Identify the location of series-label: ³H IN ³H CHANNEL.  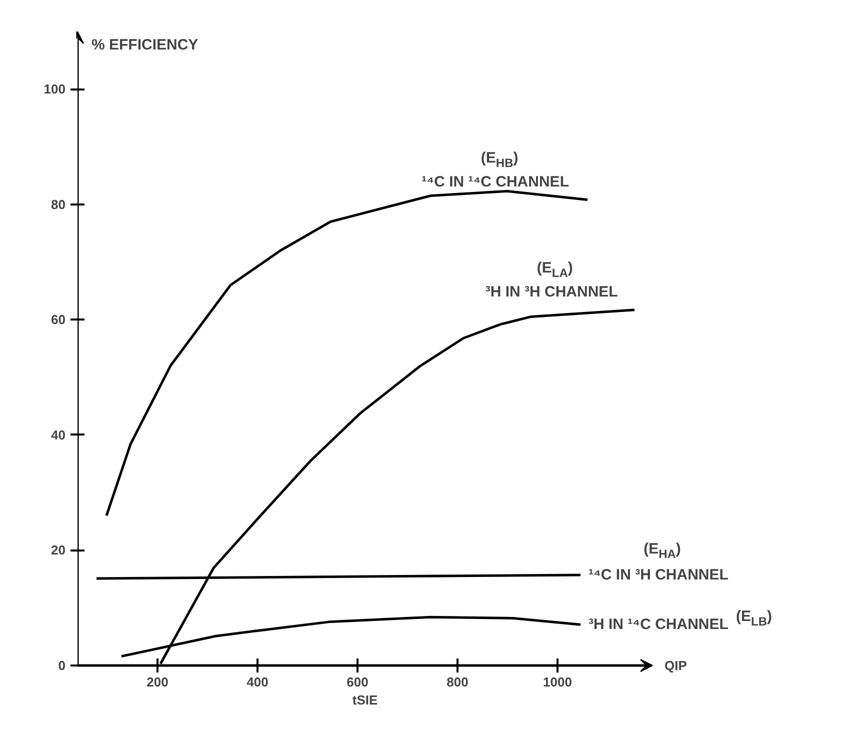
(551, 291).